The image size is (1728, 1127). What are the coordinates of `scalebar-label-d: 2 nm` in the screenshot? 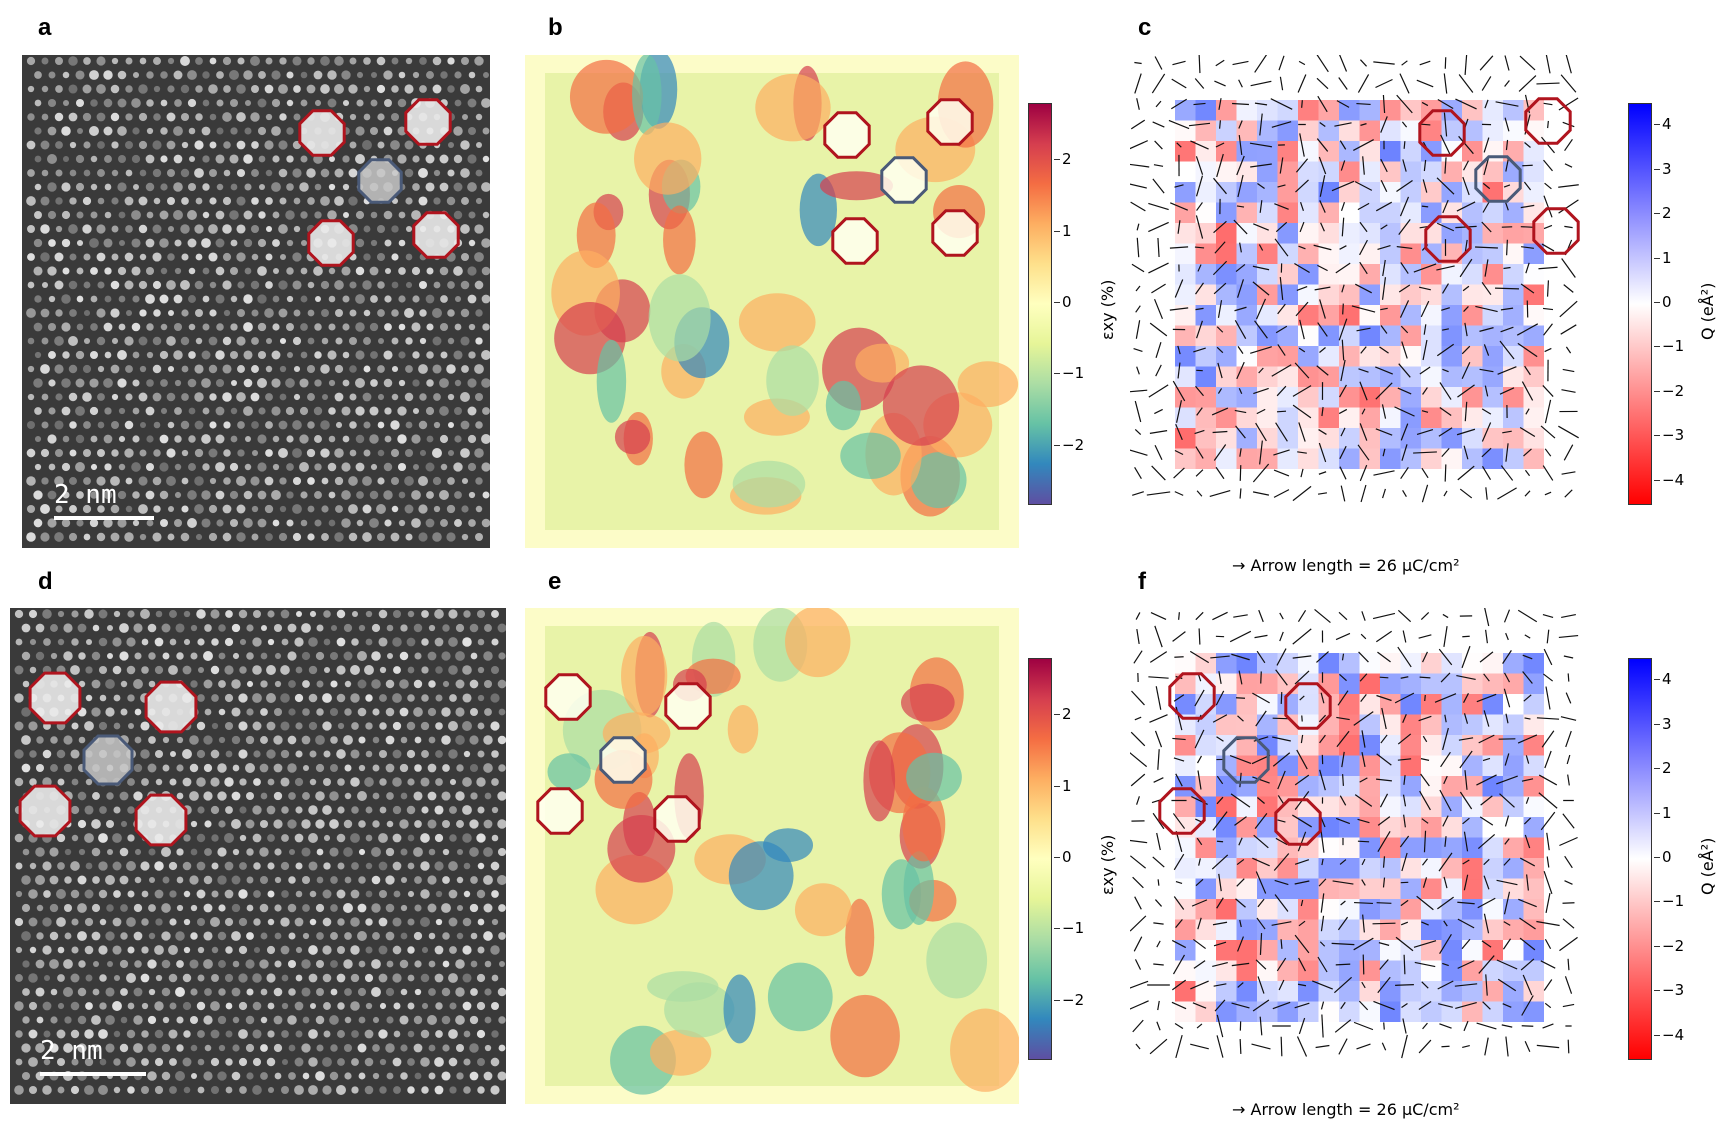 It's located at (71, 1051).